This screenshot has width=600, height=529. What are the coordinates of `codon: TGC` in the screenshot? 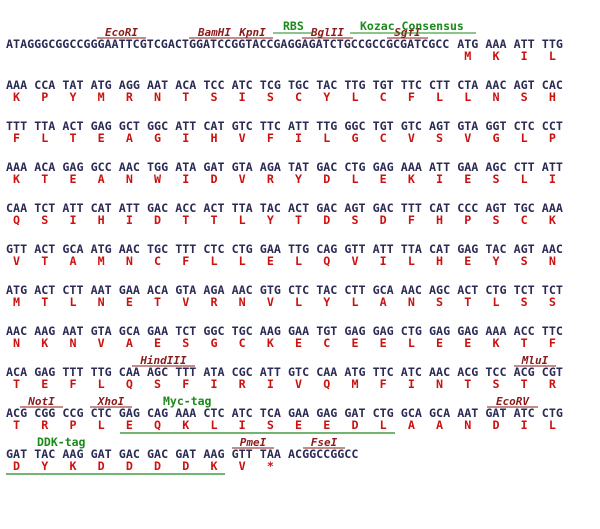 It's located at (298, 85).